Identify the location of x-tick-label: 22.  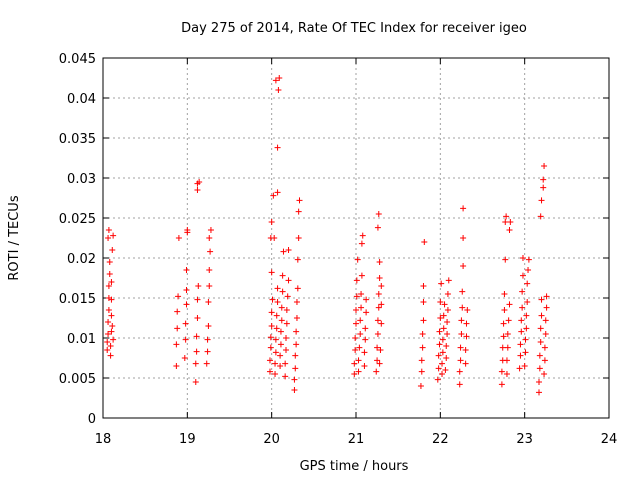
(440, 439).